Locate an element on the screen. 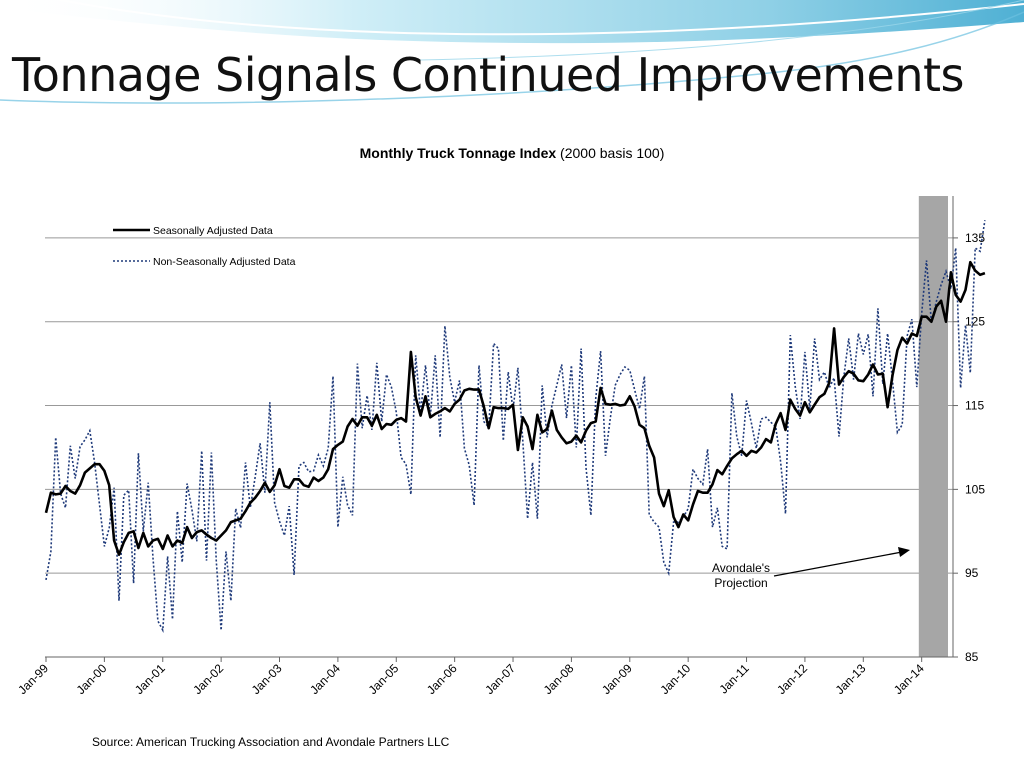  legend-label-seasonally-adjusted: Seasonally Adjusted Data is located at coordinates (213, 231).